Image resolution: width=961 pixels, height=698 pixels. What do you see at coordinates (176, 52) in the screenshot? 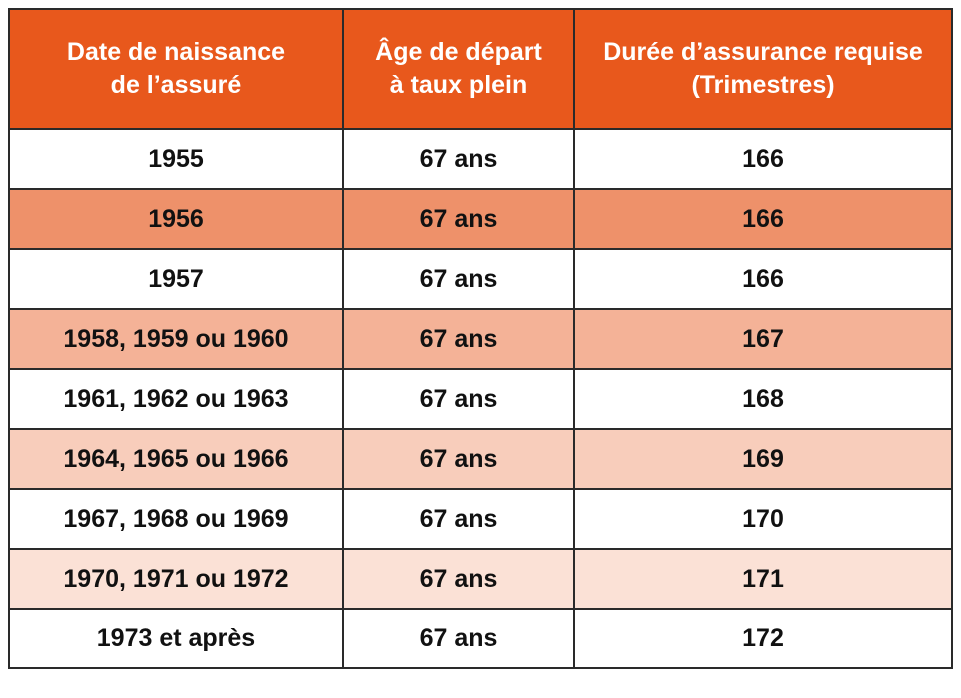
I see `header-birth-date-line1: Date de naissance` at bounding box center [176, 52].